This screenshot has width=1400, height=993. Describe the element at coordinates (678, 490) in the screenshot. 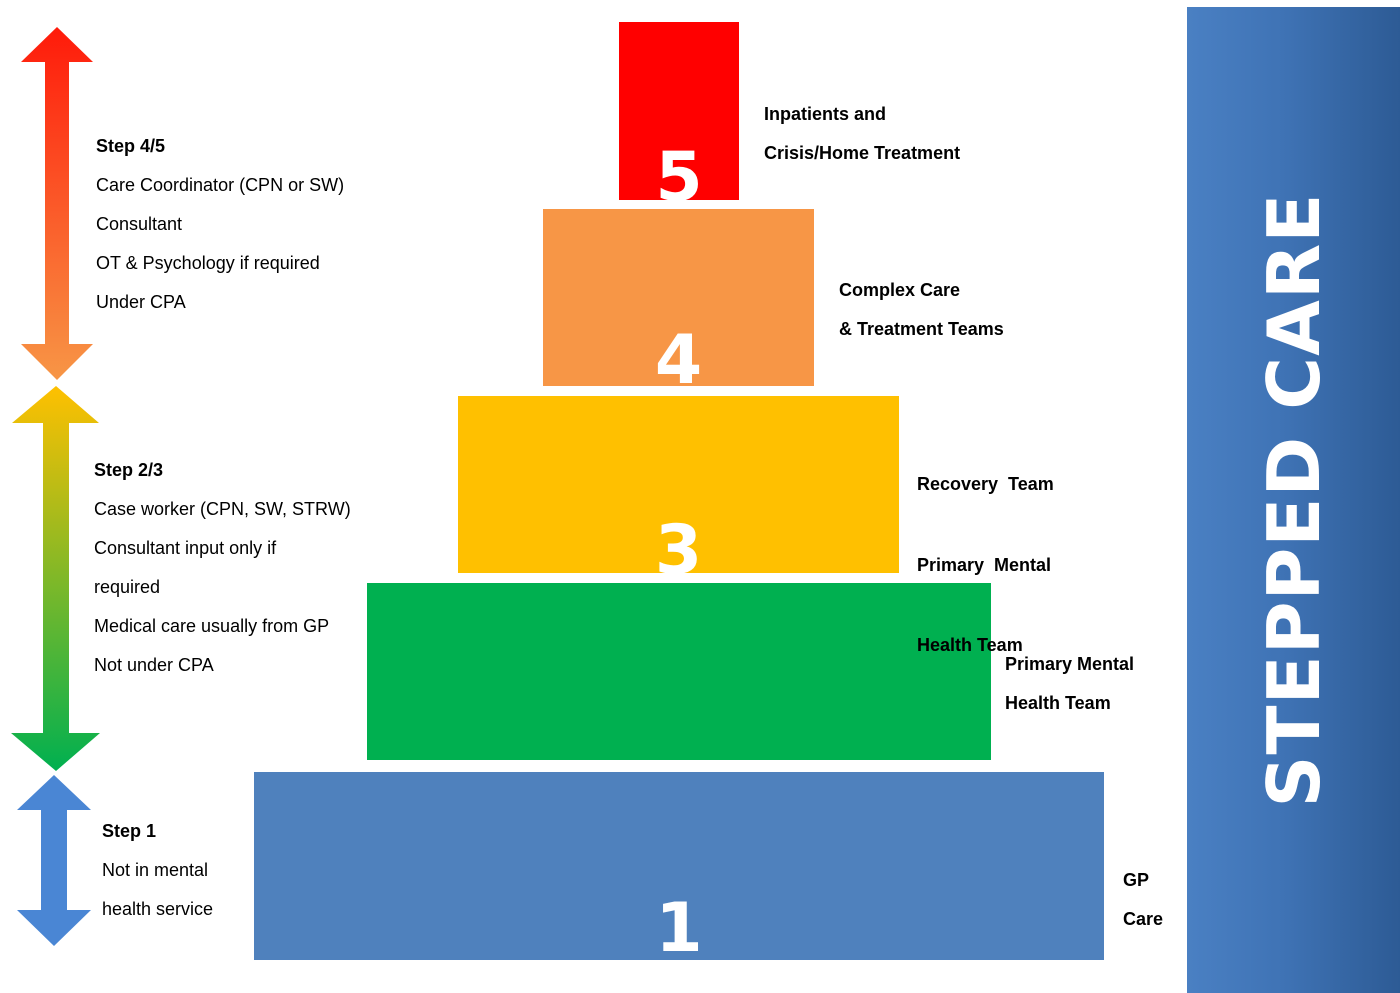

I see `step-3-box: 3` at that location.